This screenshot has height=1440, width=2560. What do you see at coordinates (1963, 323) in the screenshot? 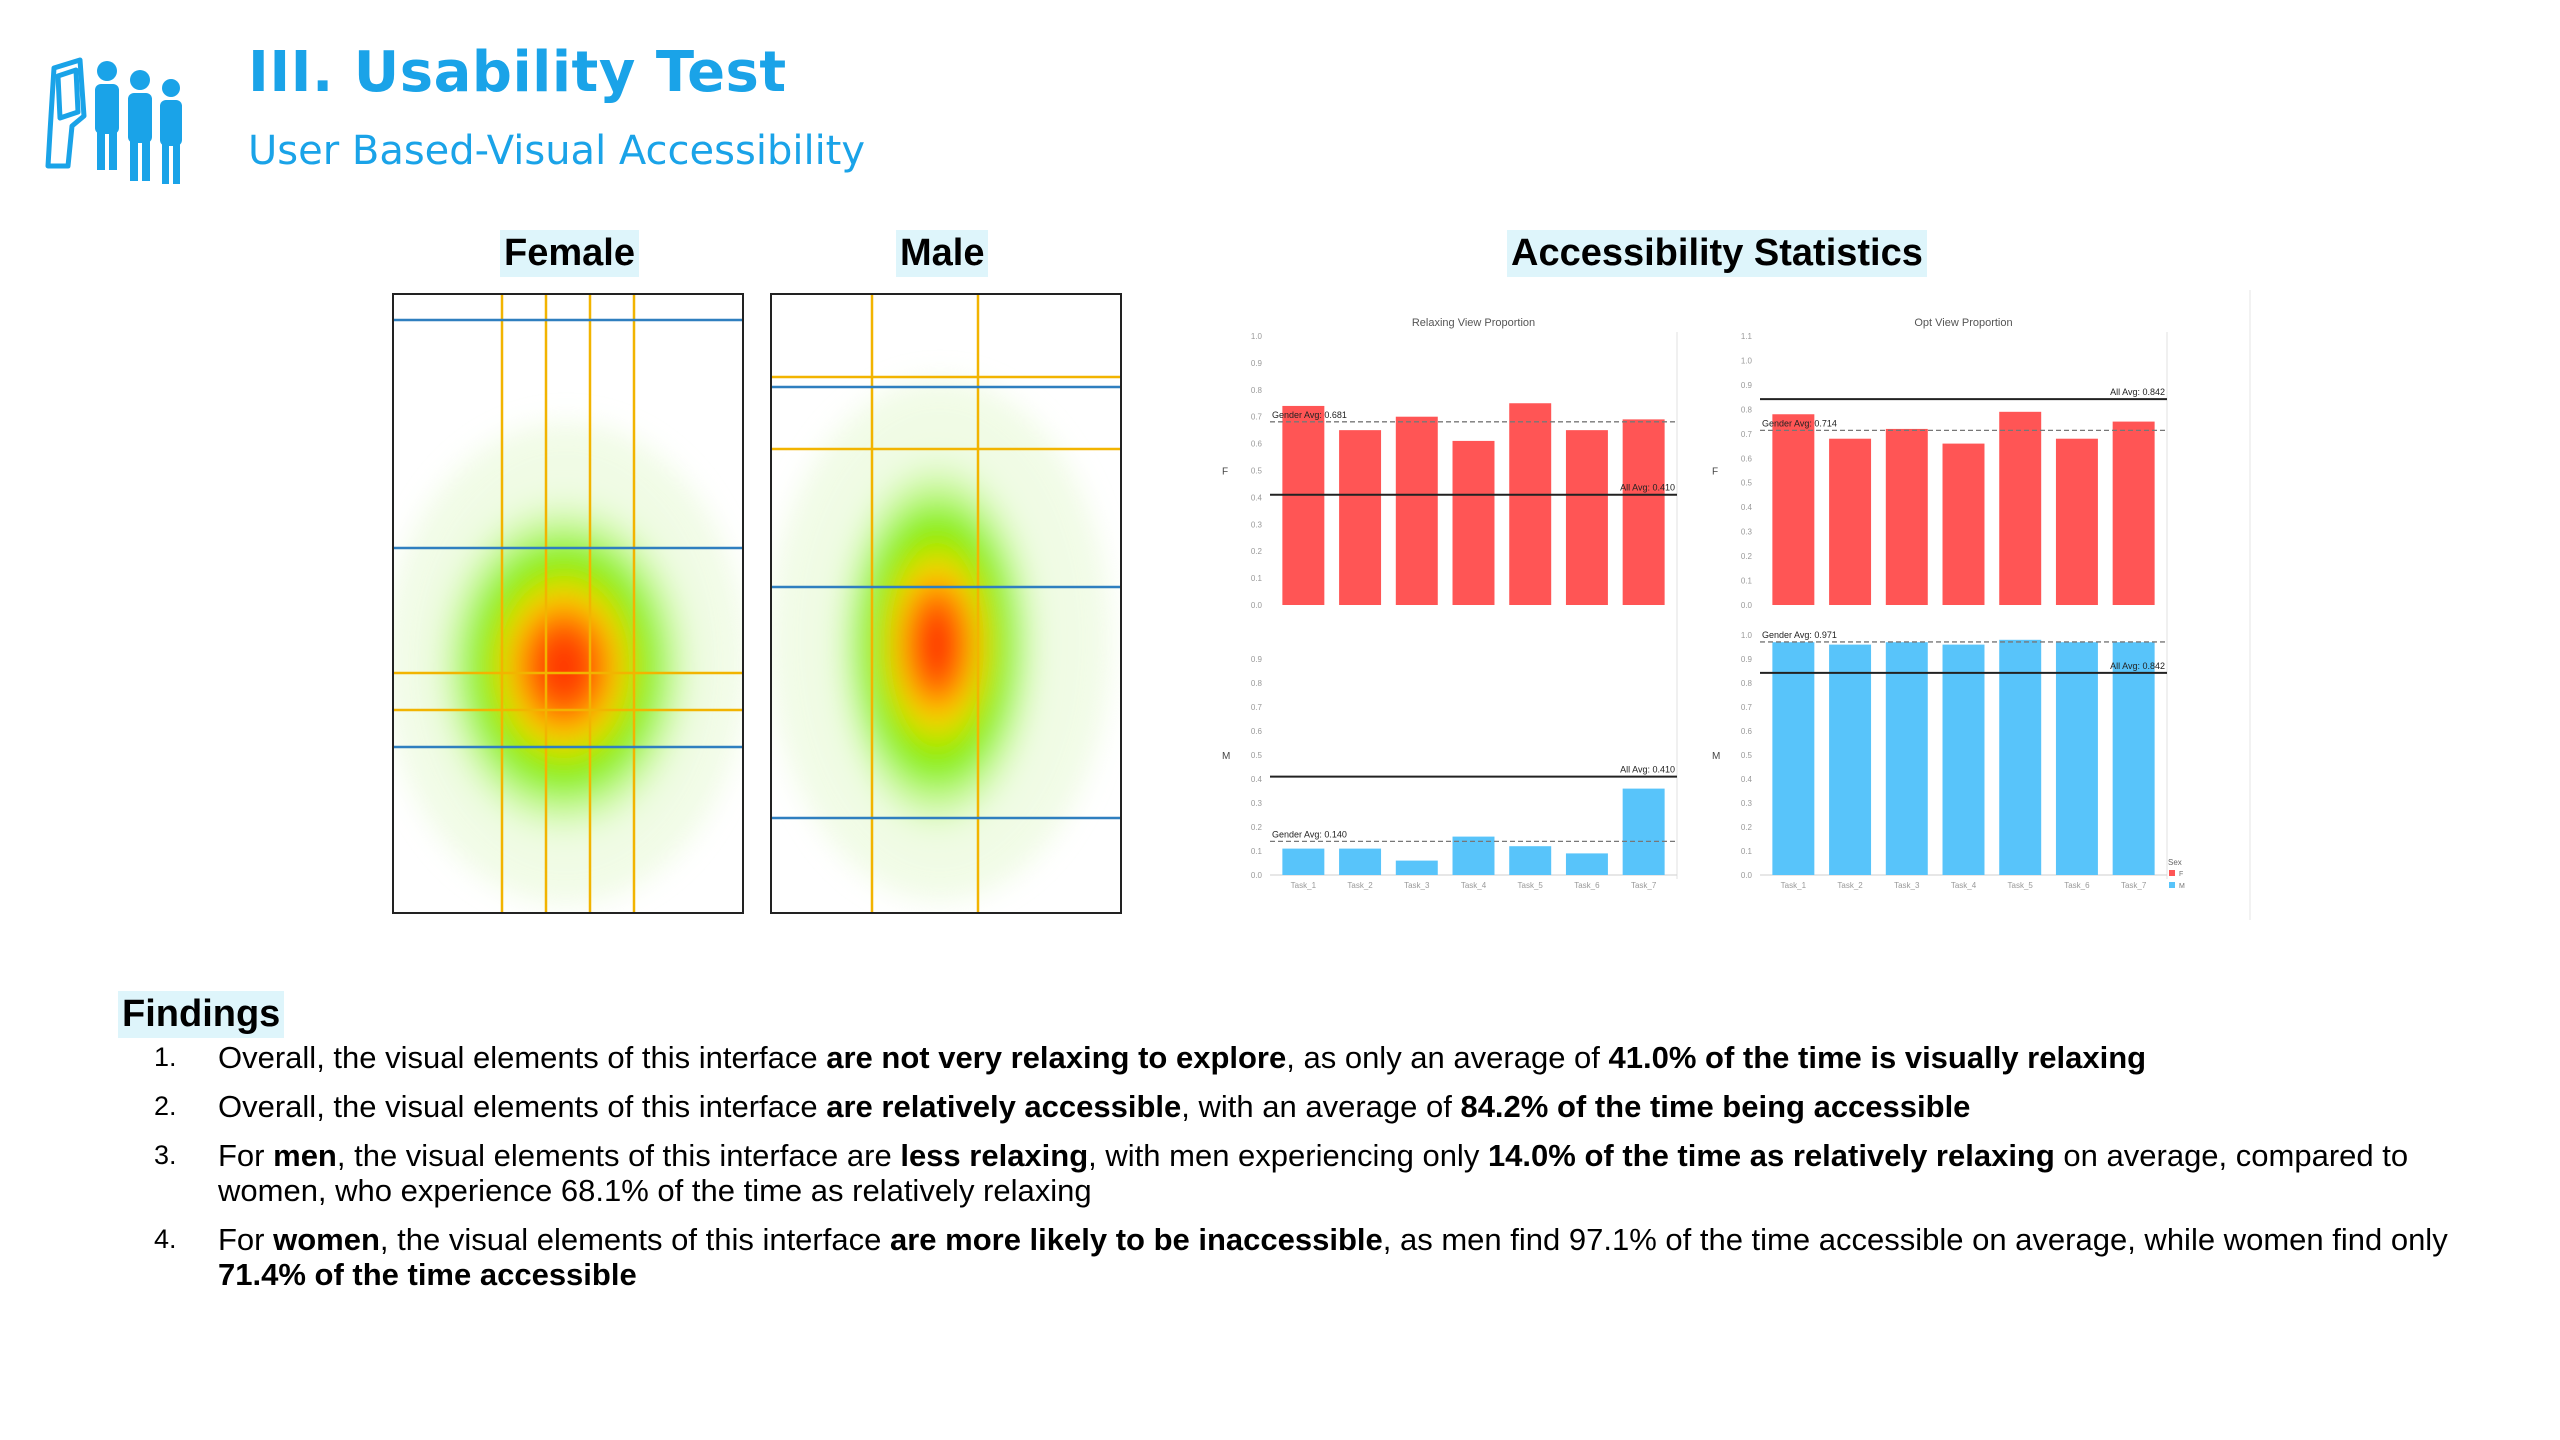
I see `chart-title: Opt View Proportion` at bounding box center [1963, 323].